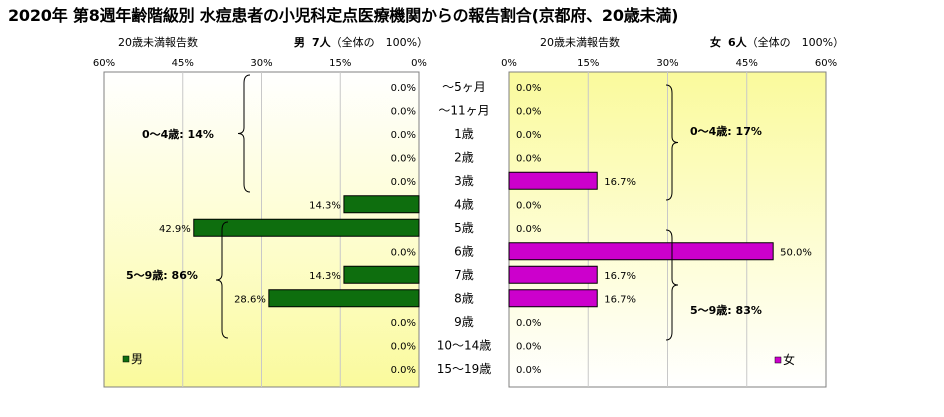 The height and width of the screenshot is (417, 944). Describe the element at coordinates (464, 204) in the screenshot. I see `category-label: 4歳` at that location.